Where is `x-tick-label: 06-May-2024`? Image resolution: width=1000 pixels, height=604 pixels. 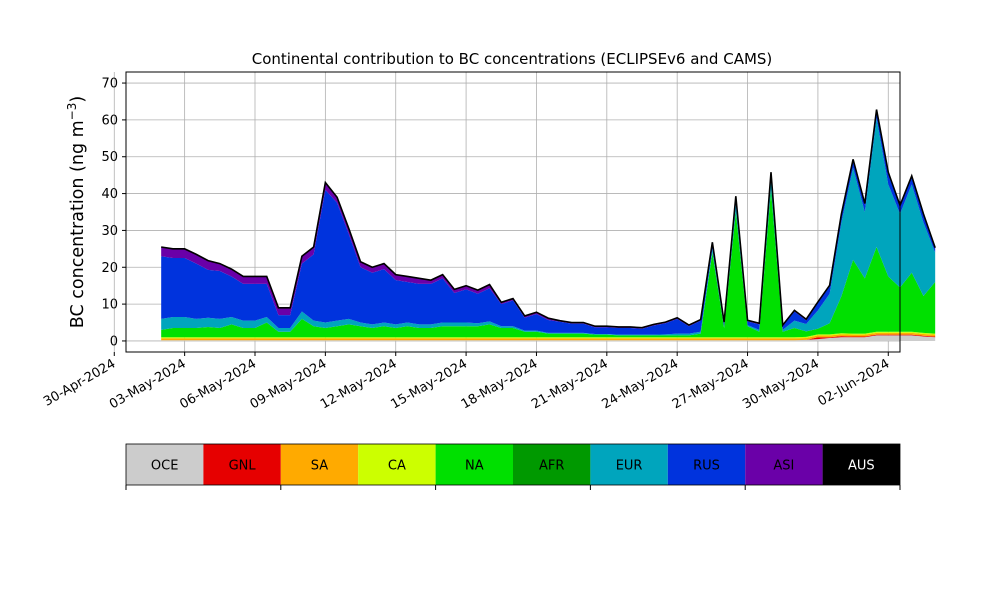
x-tick-label: 06-May-2024 is located at coordinates (218, 384).